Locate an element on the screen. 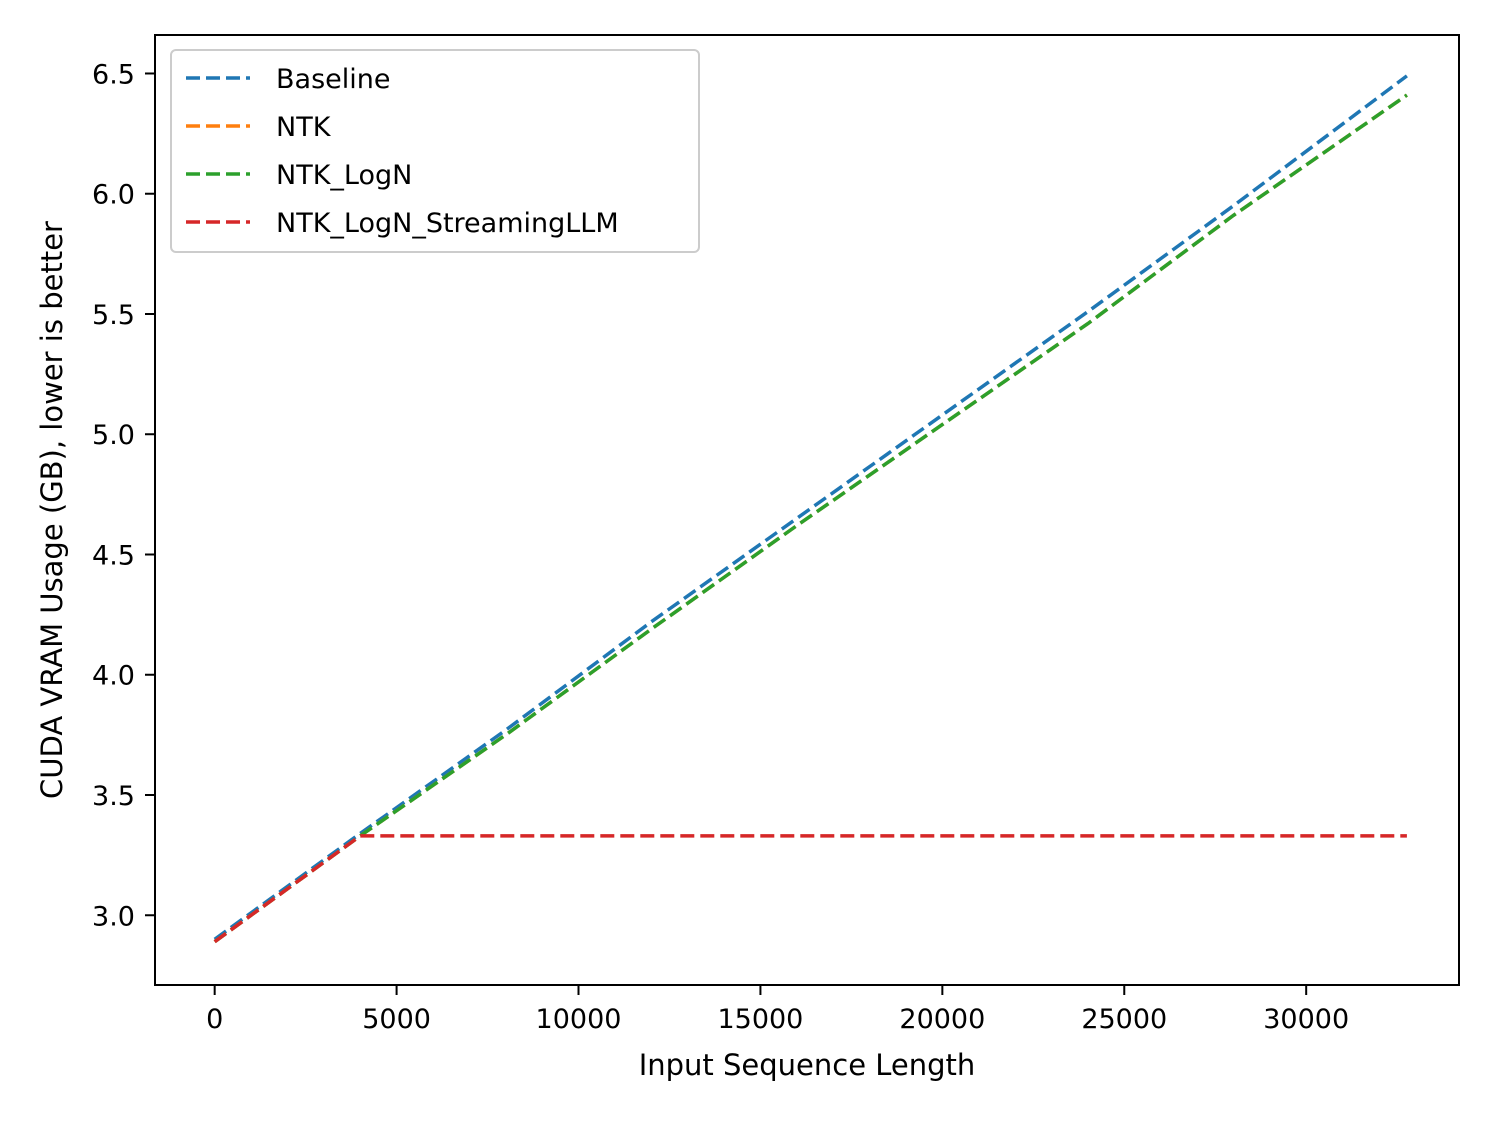 The width and height of the screenshot is (1494, 1121). x-tick-label: 20000 is located at coordinates (942, 1019).